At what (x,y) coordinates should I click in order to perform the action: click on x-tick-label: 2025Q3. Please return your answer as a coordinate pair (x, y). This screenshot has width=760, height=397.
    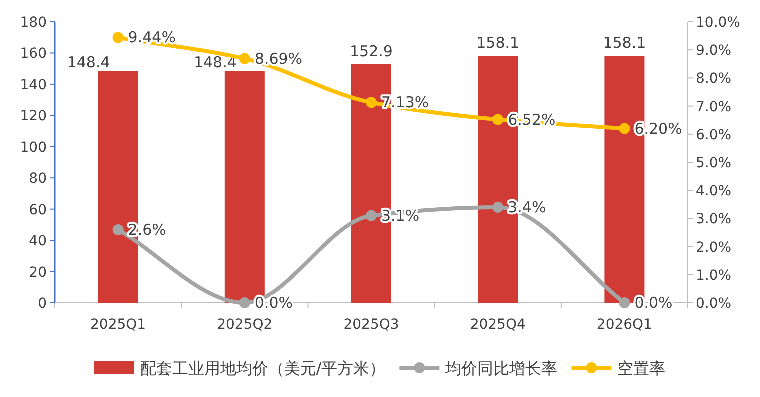
    Looking at the image, I should click on (372, 325).